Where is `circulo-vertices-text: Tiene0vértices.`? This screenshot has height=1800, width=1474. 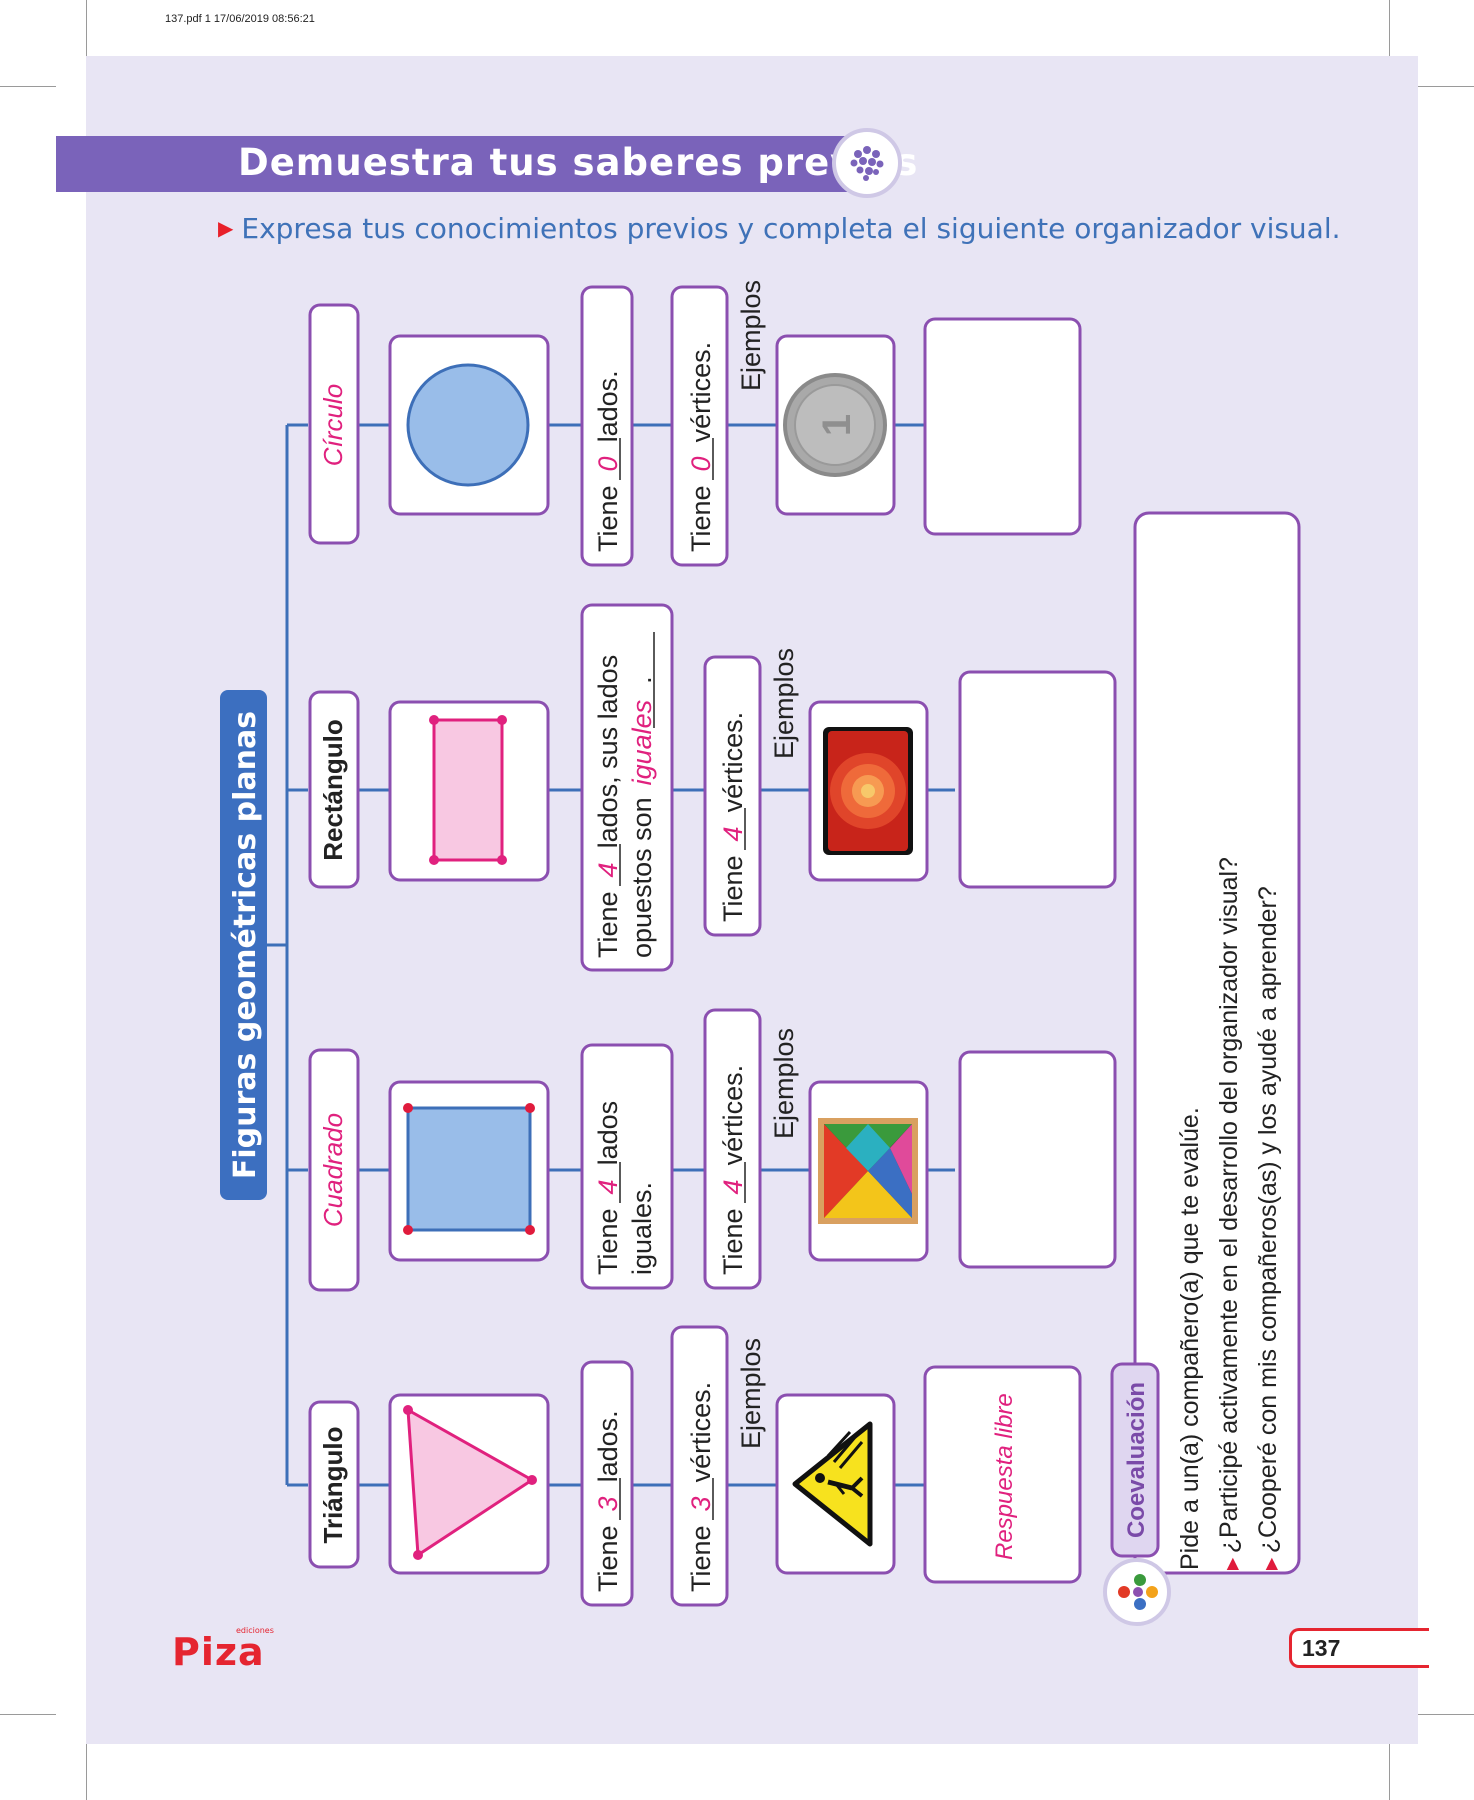 circulo-vertices-text: Tiene0vértices. is located at coordinates (701, 447).